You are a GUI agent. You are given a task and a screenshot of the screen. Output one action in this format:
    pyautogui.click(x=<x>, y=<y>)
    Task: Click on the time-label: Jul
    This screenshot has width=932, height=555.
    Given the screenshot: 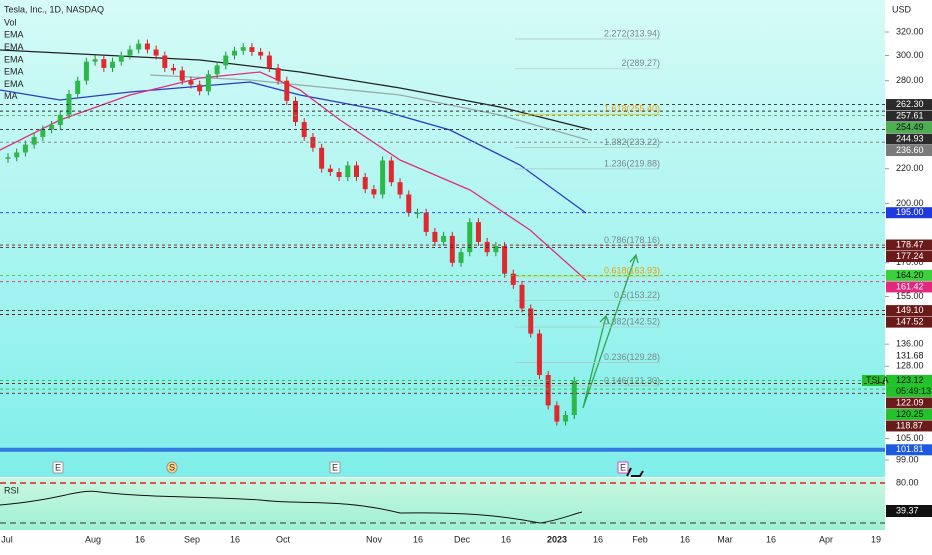 What is the action you would take?
    pyautogui.click(x=7, y=539)
    